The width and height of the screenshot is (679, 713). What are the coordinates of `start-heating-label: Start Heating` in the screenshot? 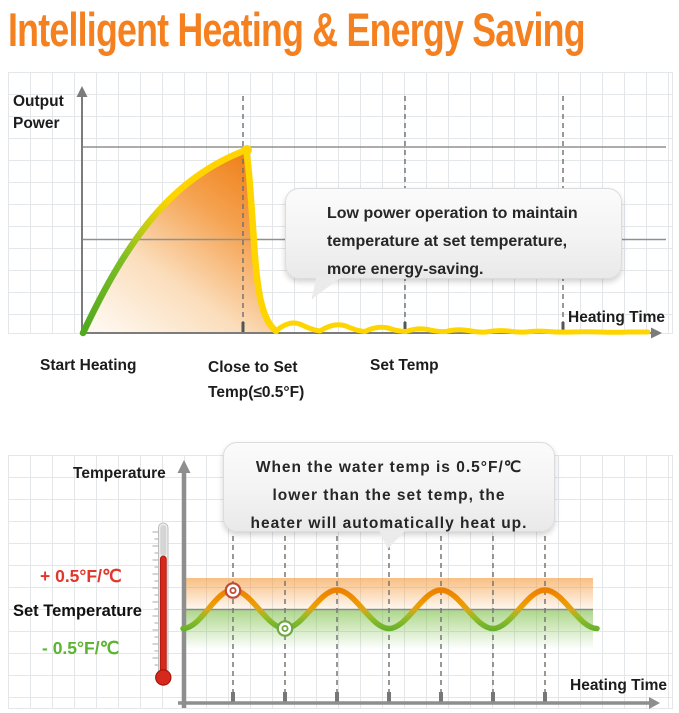 It's located at (88, 365).